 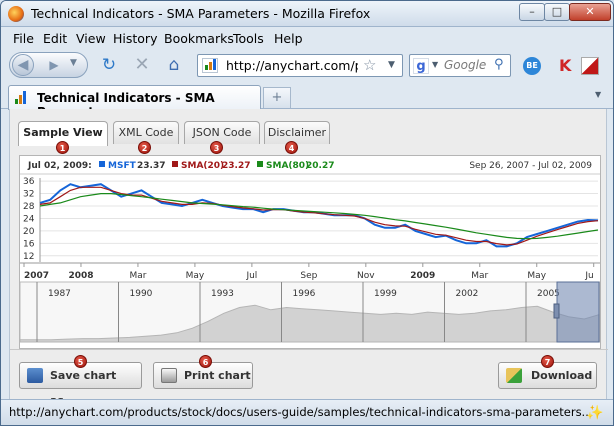 What do you see at coordinates (514, 375) in the screenshot?
I see `download-icon` at bounding box center [514, 375].